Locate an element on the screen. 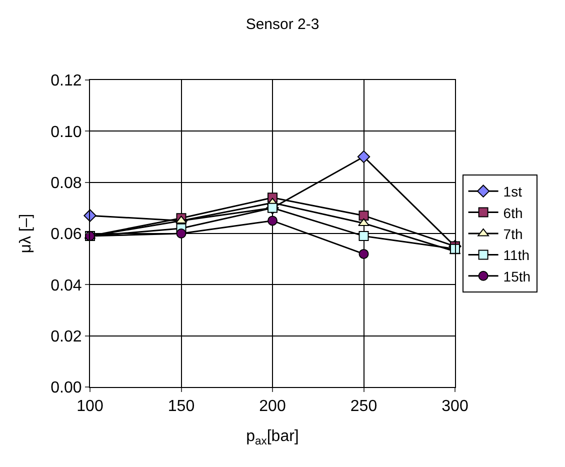 This screenshot has height=467, width=565. y-tick-label: 0.08 is located at coordinates (66, 183).